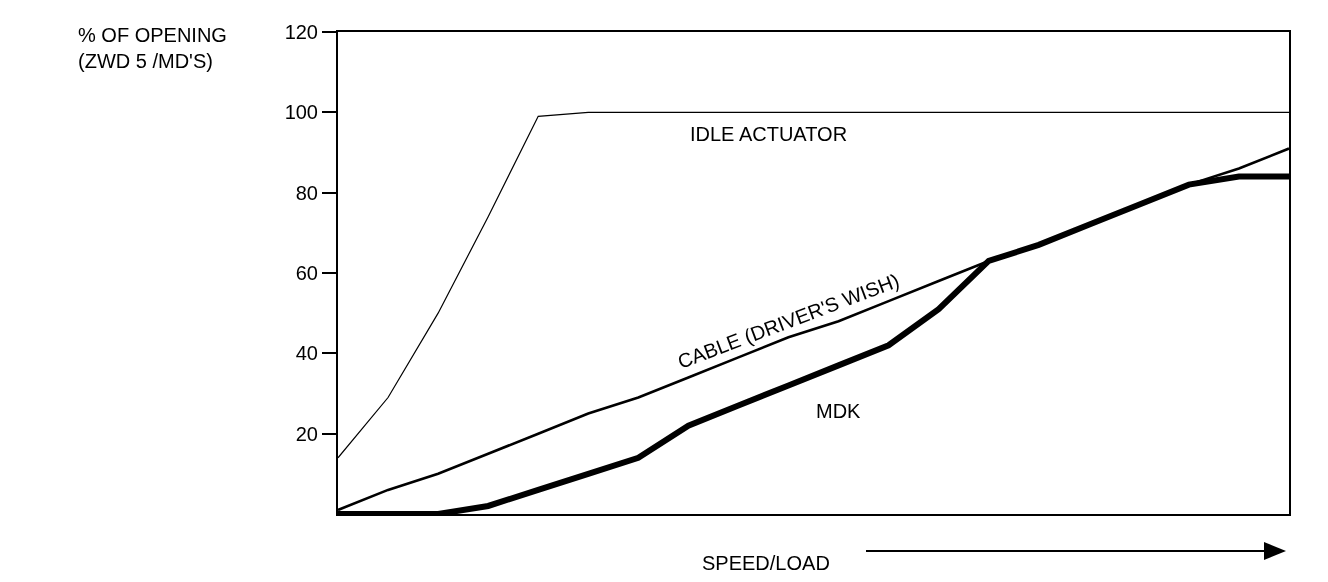 The height and width of the screenshot is (582, 1328). Describe the element at coordinates (306, 273) in the screenshot. I see `y-tick-label: 60` at that location.